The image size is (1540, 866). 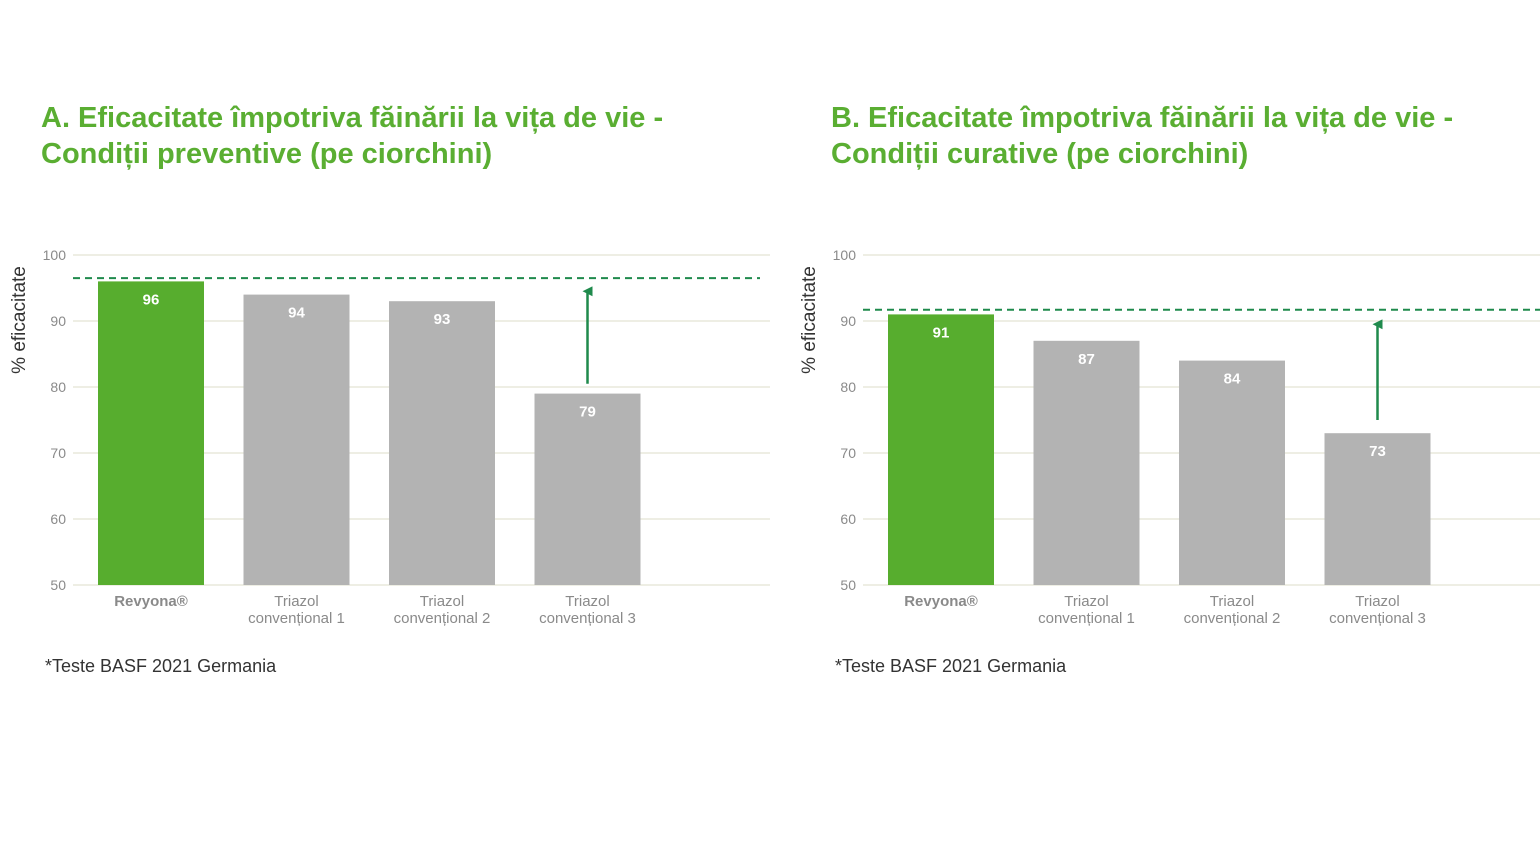 I want to click on footnote-b: *Teste BASF 2021 Germania, so click(x=951, y=666).